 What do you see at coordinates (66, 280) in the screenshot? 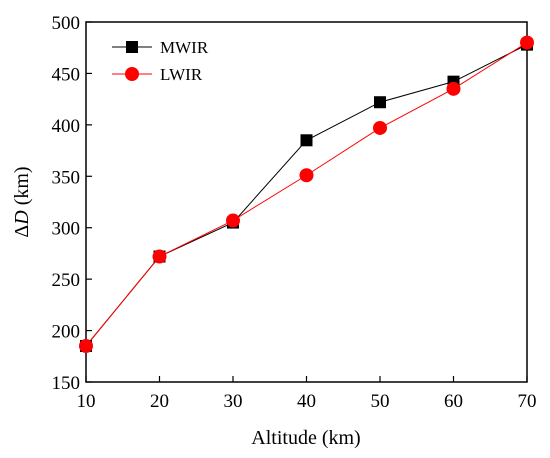
I see `y-tick-label: 250` at bounding box center [66, 280].